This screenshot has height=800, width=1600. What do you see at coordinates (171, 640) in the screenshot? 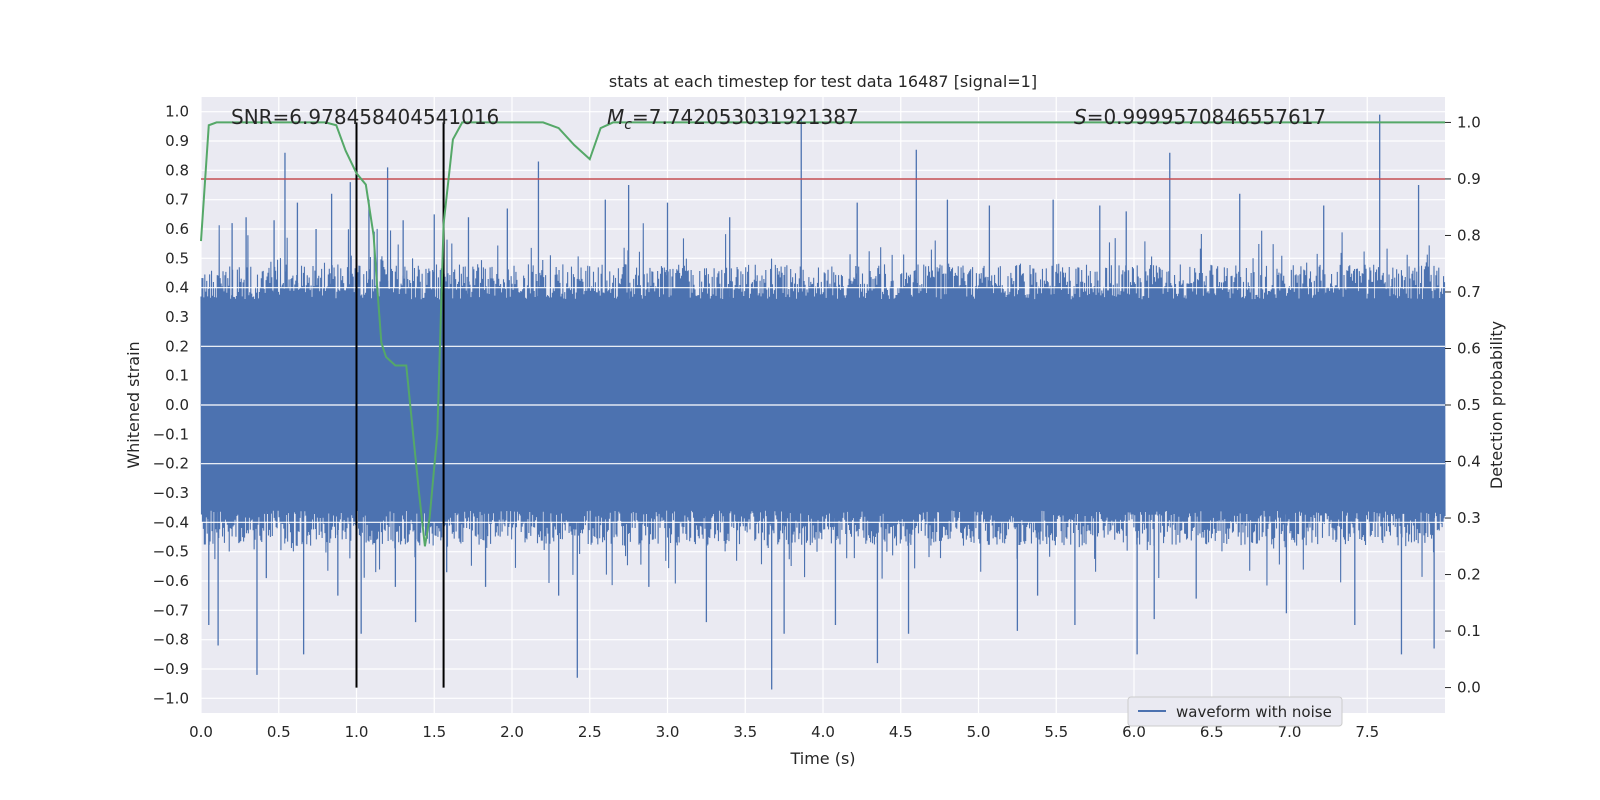
I see `y-tick-label: −0.8` at bounding box center [171, 640].